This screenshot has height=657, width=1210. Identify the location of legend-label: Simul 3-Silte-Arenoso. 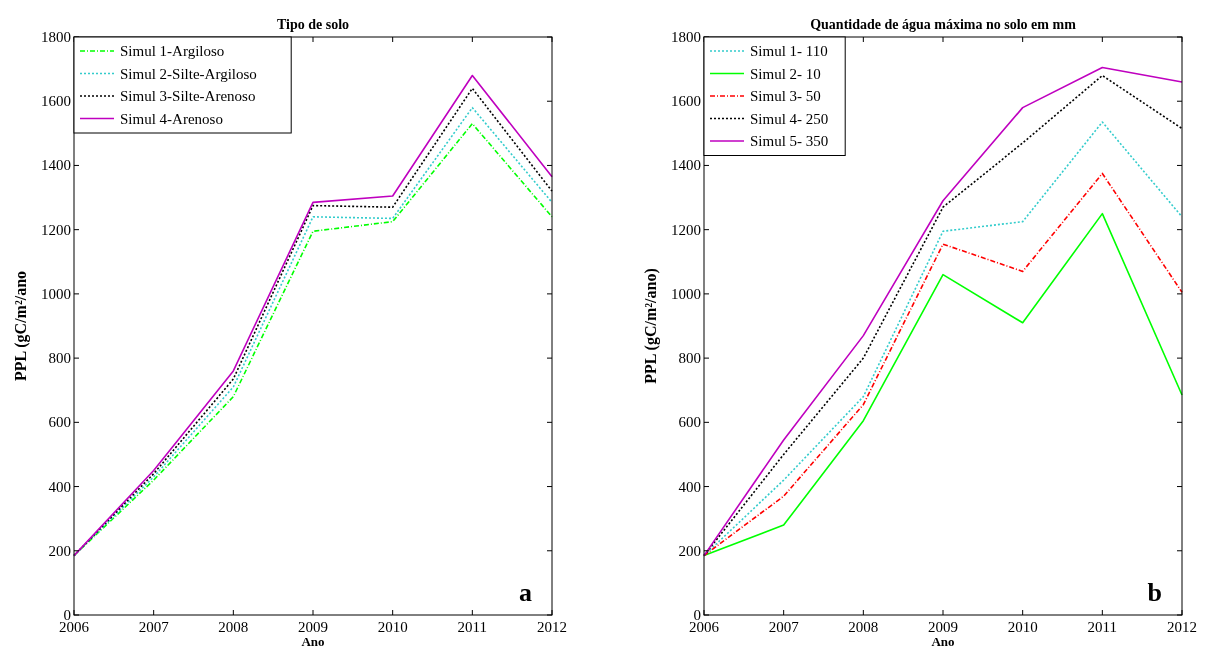
(188, 96).